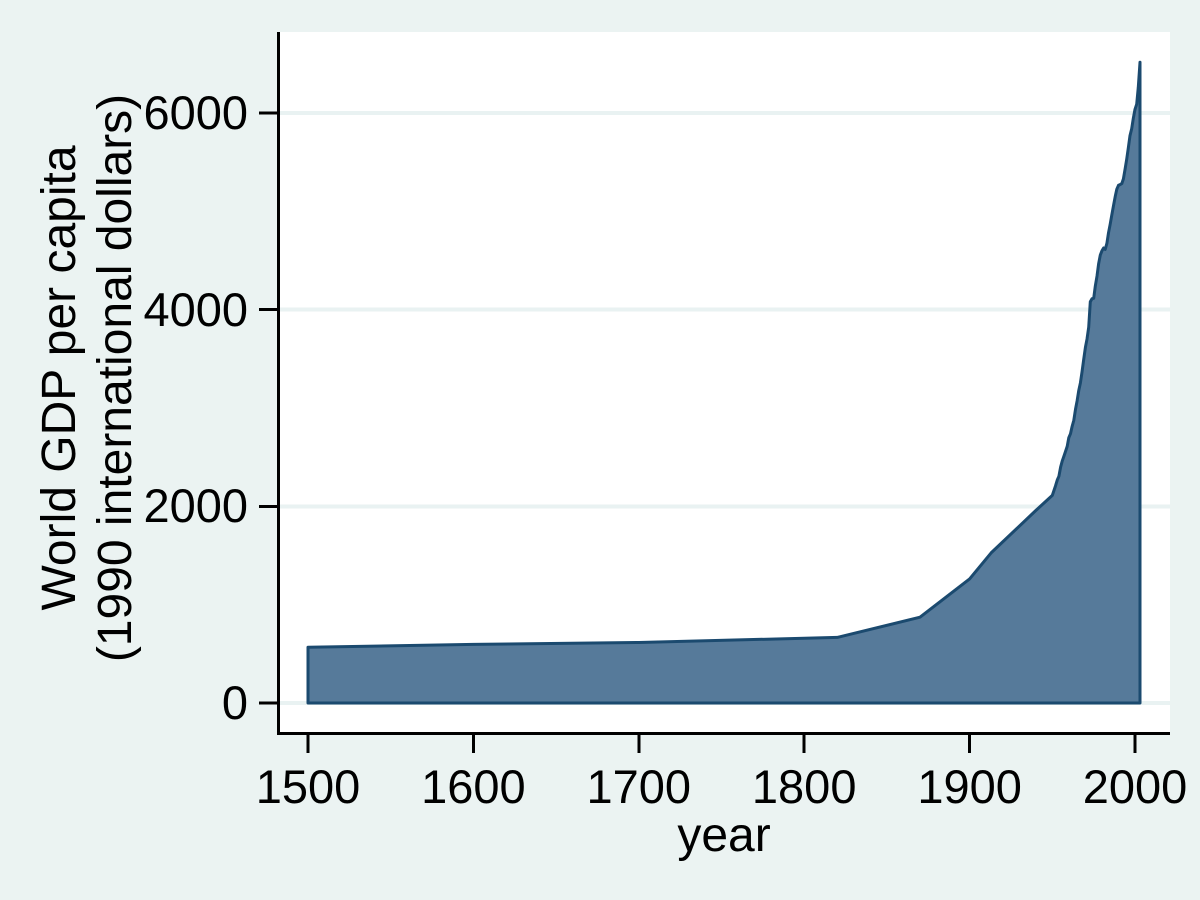 This screenshot has height=900, width=1200. Describe the element at coordinates (1135, 786) in the screenshot. I see `x-tick-label-2000: 2000` at that location.